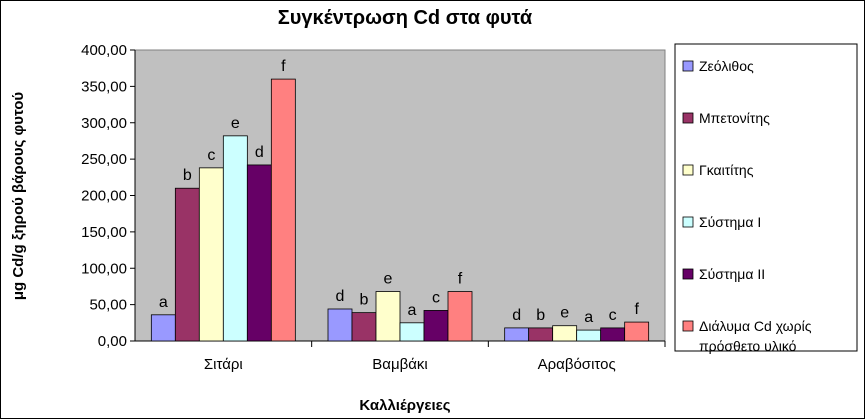  What do you see at coordinates (104, 123) in the screenshot?
I see `y-tick-label: 300,00` at bounding box center [104, 123].